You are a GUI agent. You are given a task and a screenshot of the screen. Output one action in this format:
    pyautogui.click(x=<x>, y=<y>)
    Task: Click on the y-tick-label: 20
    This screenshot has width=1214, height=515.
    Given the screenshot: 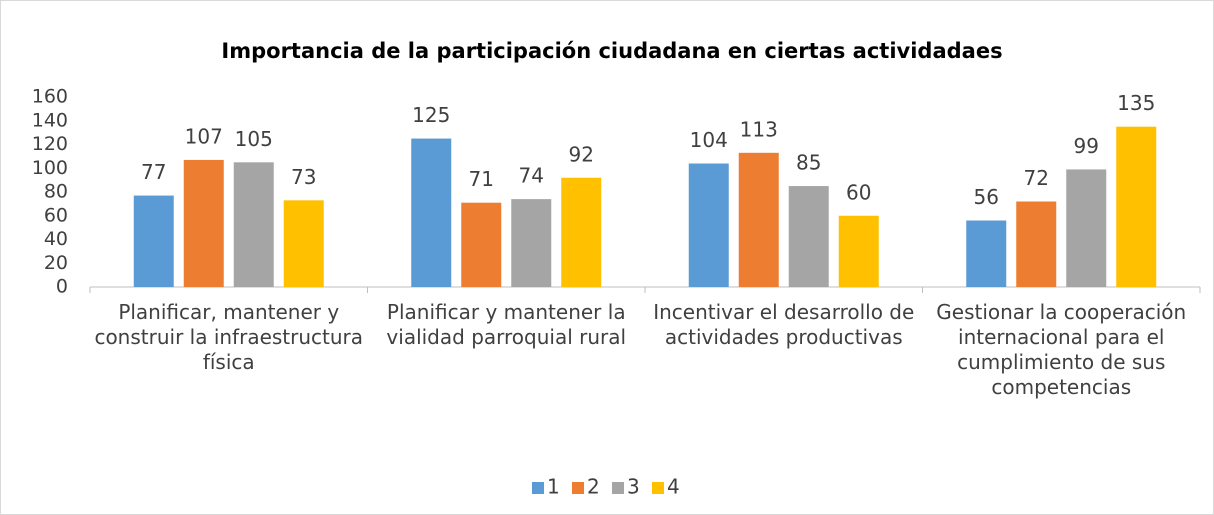 What is the action you would take?
    pyautogui.click(x=56, y=263)
    